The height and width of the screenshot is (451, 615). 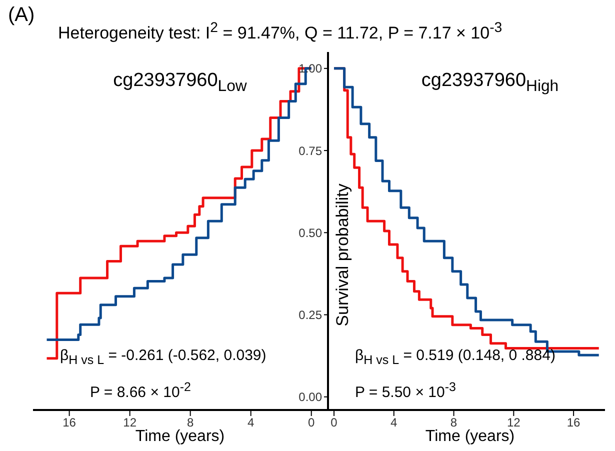 What do you see at coordinates (180, 83) in the screenshot?
I see `text: cg23937960$_{Low}$` at bounding box center [180, 83].